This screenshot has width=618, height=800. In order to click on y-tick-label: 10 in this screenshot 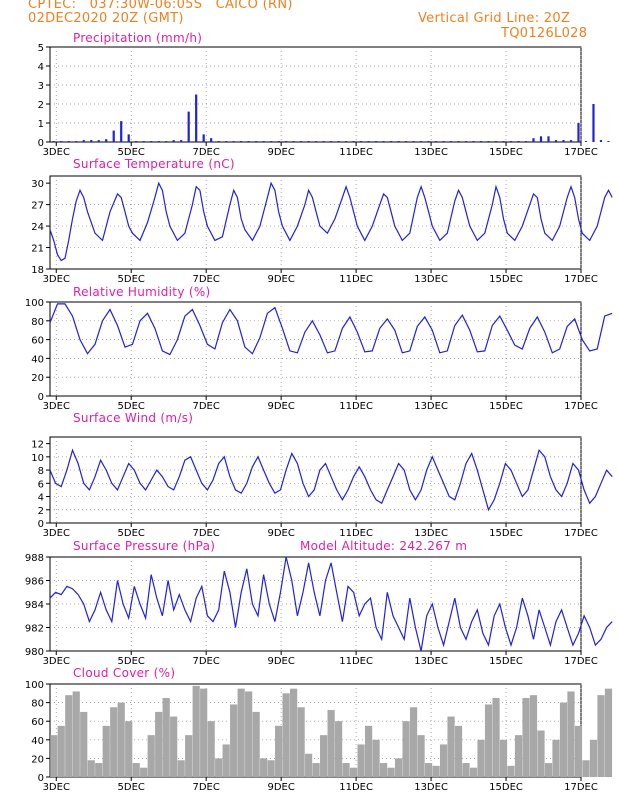, I will do `click(37, 458)`.